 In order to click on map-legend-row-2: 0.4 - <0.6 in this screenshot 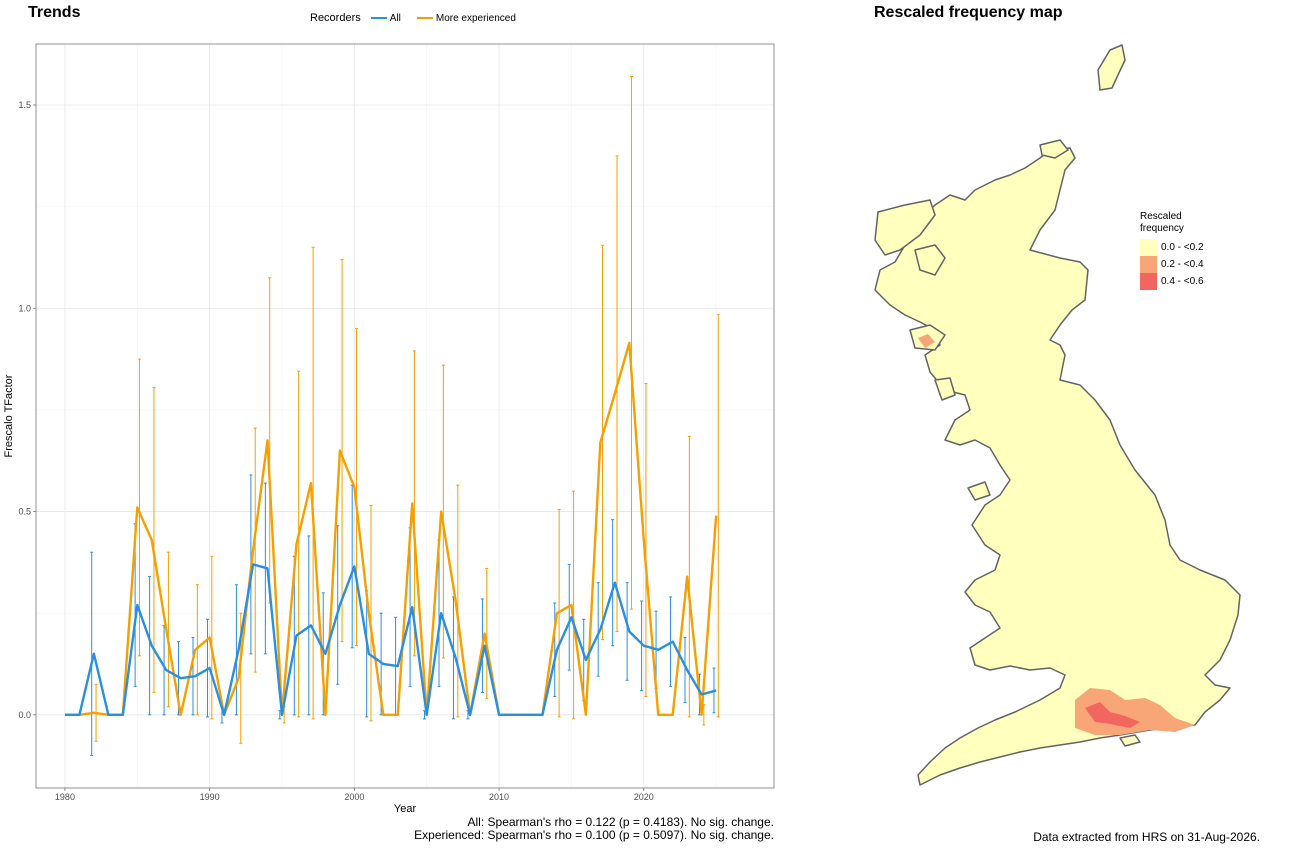, I will do `click(1172, 281)`.